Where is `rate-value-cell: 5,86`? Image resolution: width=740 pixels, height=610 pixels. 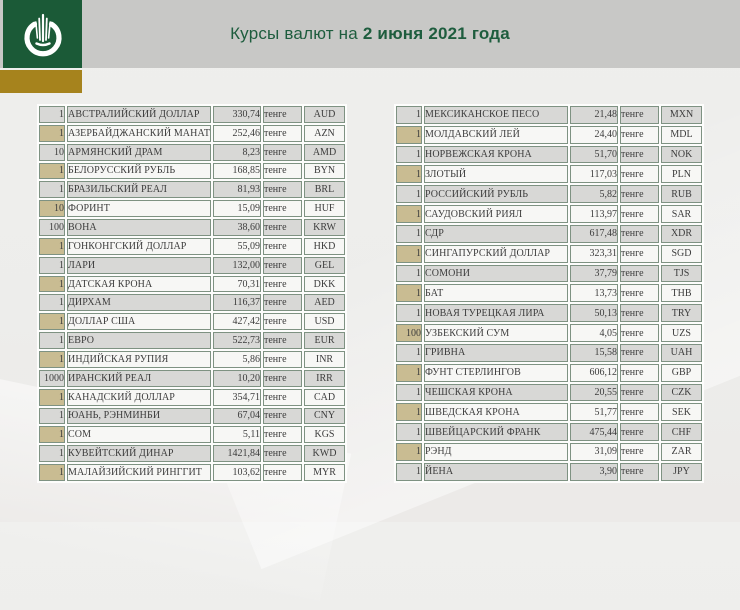 rate-value-cell: 5,86 is located at coordinates (237, 359).